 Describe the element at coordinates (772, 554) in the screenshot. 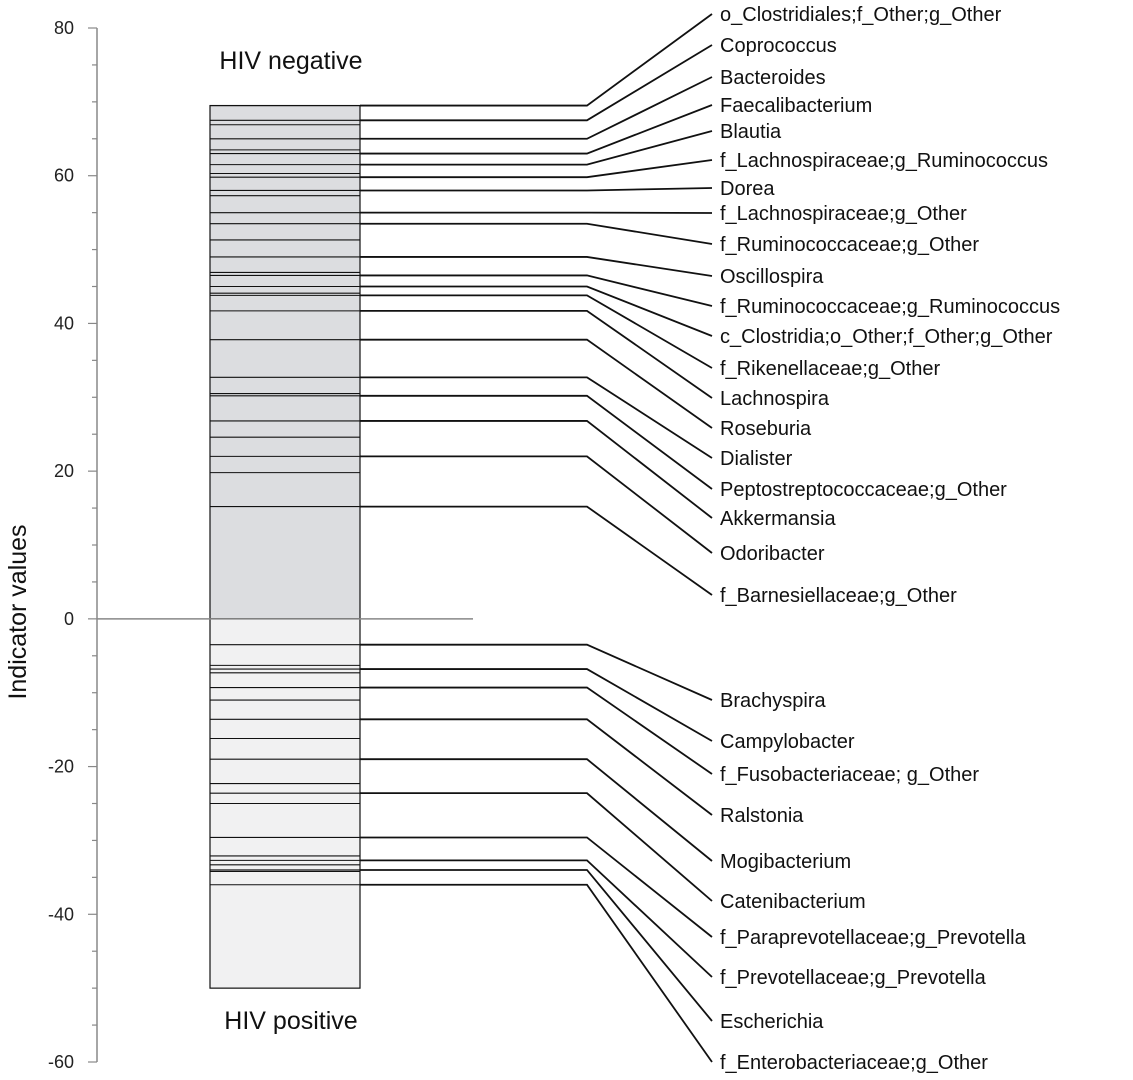

I see `taxon-label-hiv-negative: Odoribacter` at that location.